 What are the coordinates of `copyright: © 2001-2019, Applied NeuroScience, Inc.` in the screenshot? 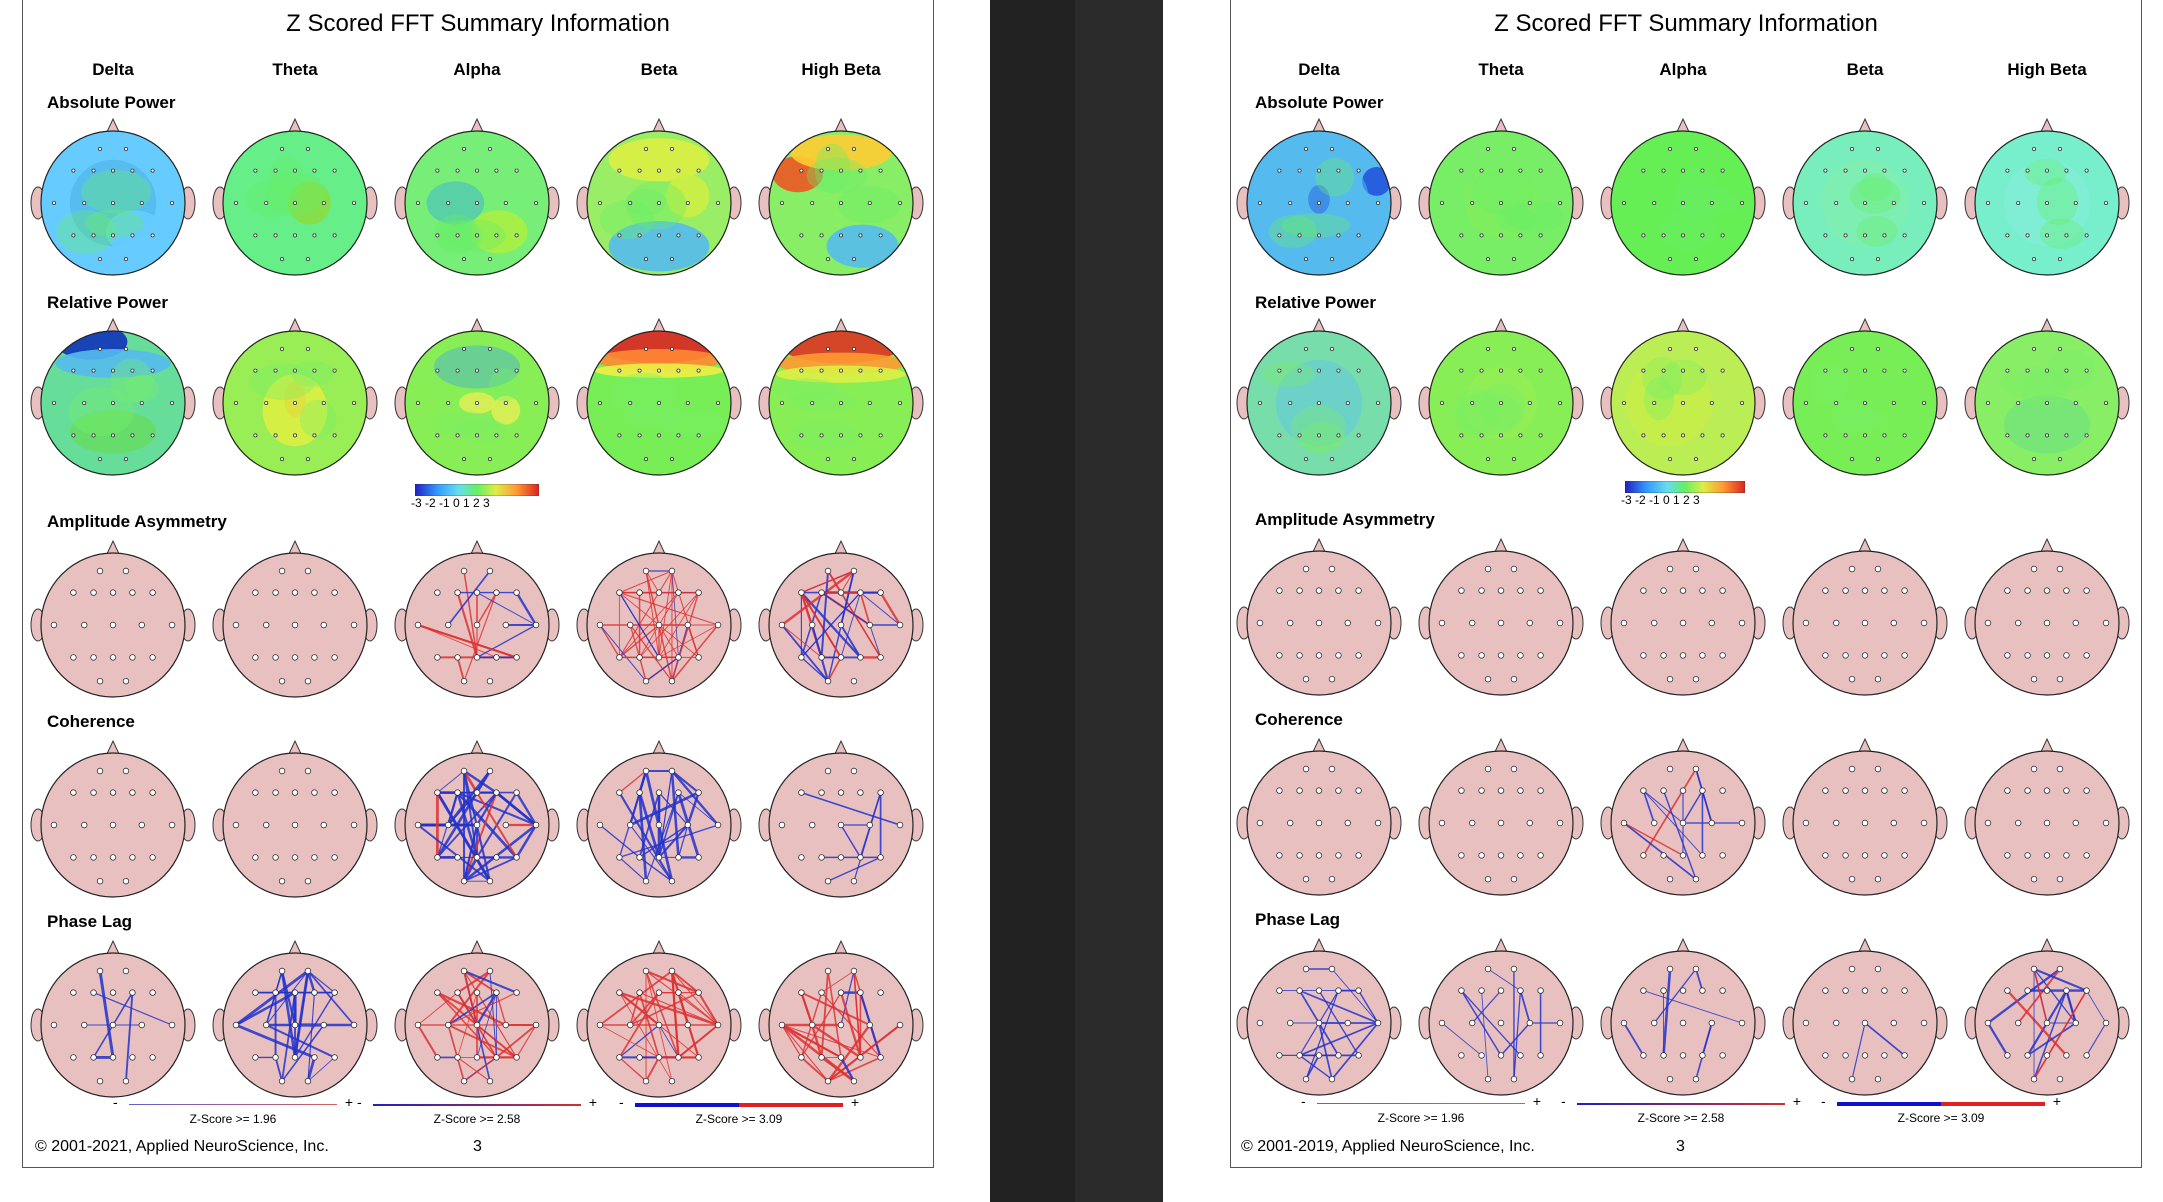 It's located at (1388, 1146).